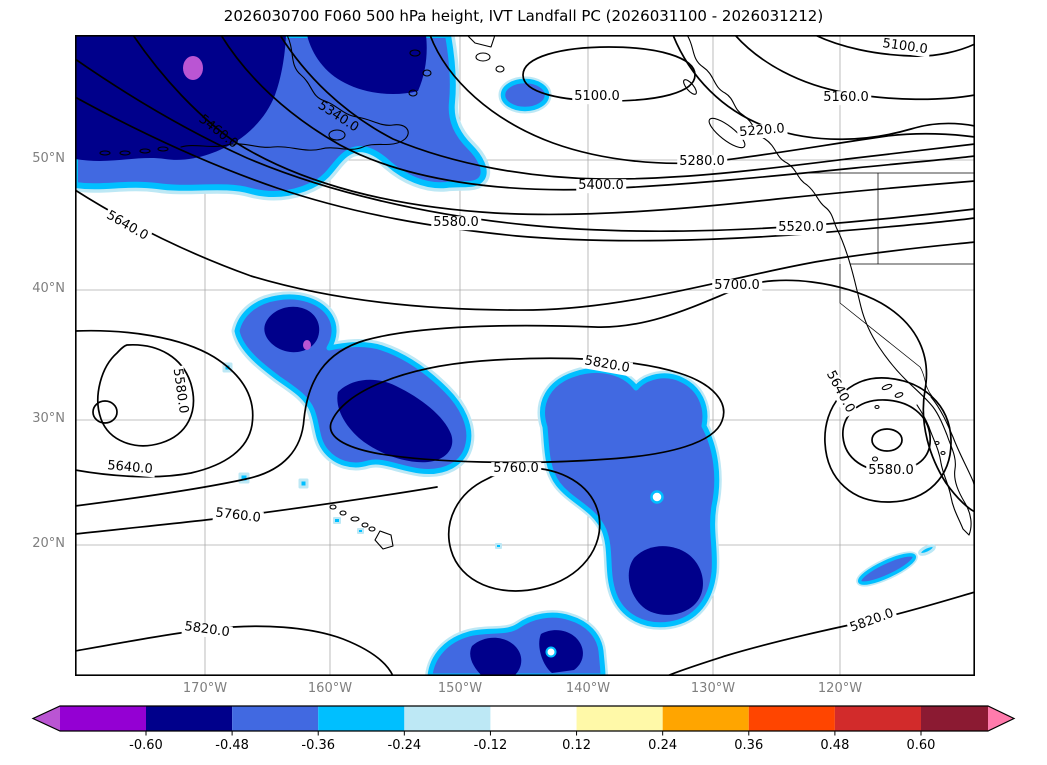  I want to click on lon-tick-label: 170°W, so click(205, 688).